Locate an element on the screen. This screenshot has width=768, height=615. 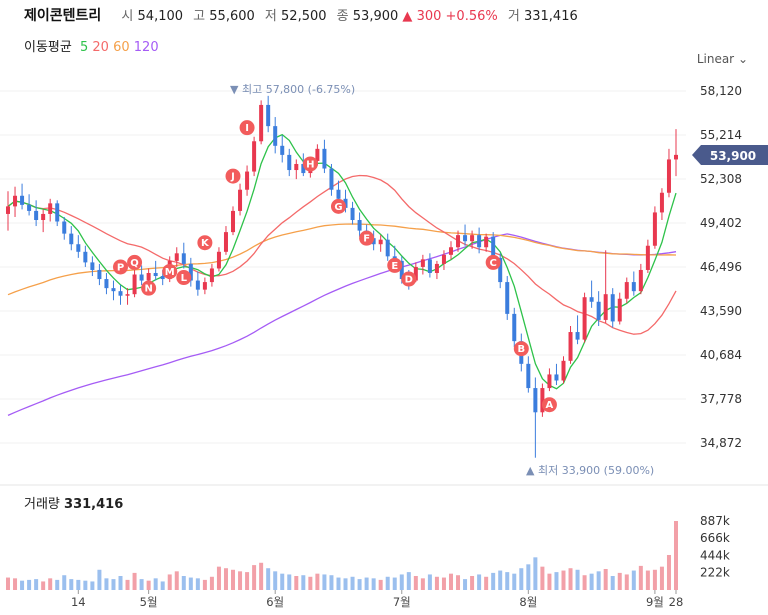
marker-label: N is located at coordinates (148, 289).